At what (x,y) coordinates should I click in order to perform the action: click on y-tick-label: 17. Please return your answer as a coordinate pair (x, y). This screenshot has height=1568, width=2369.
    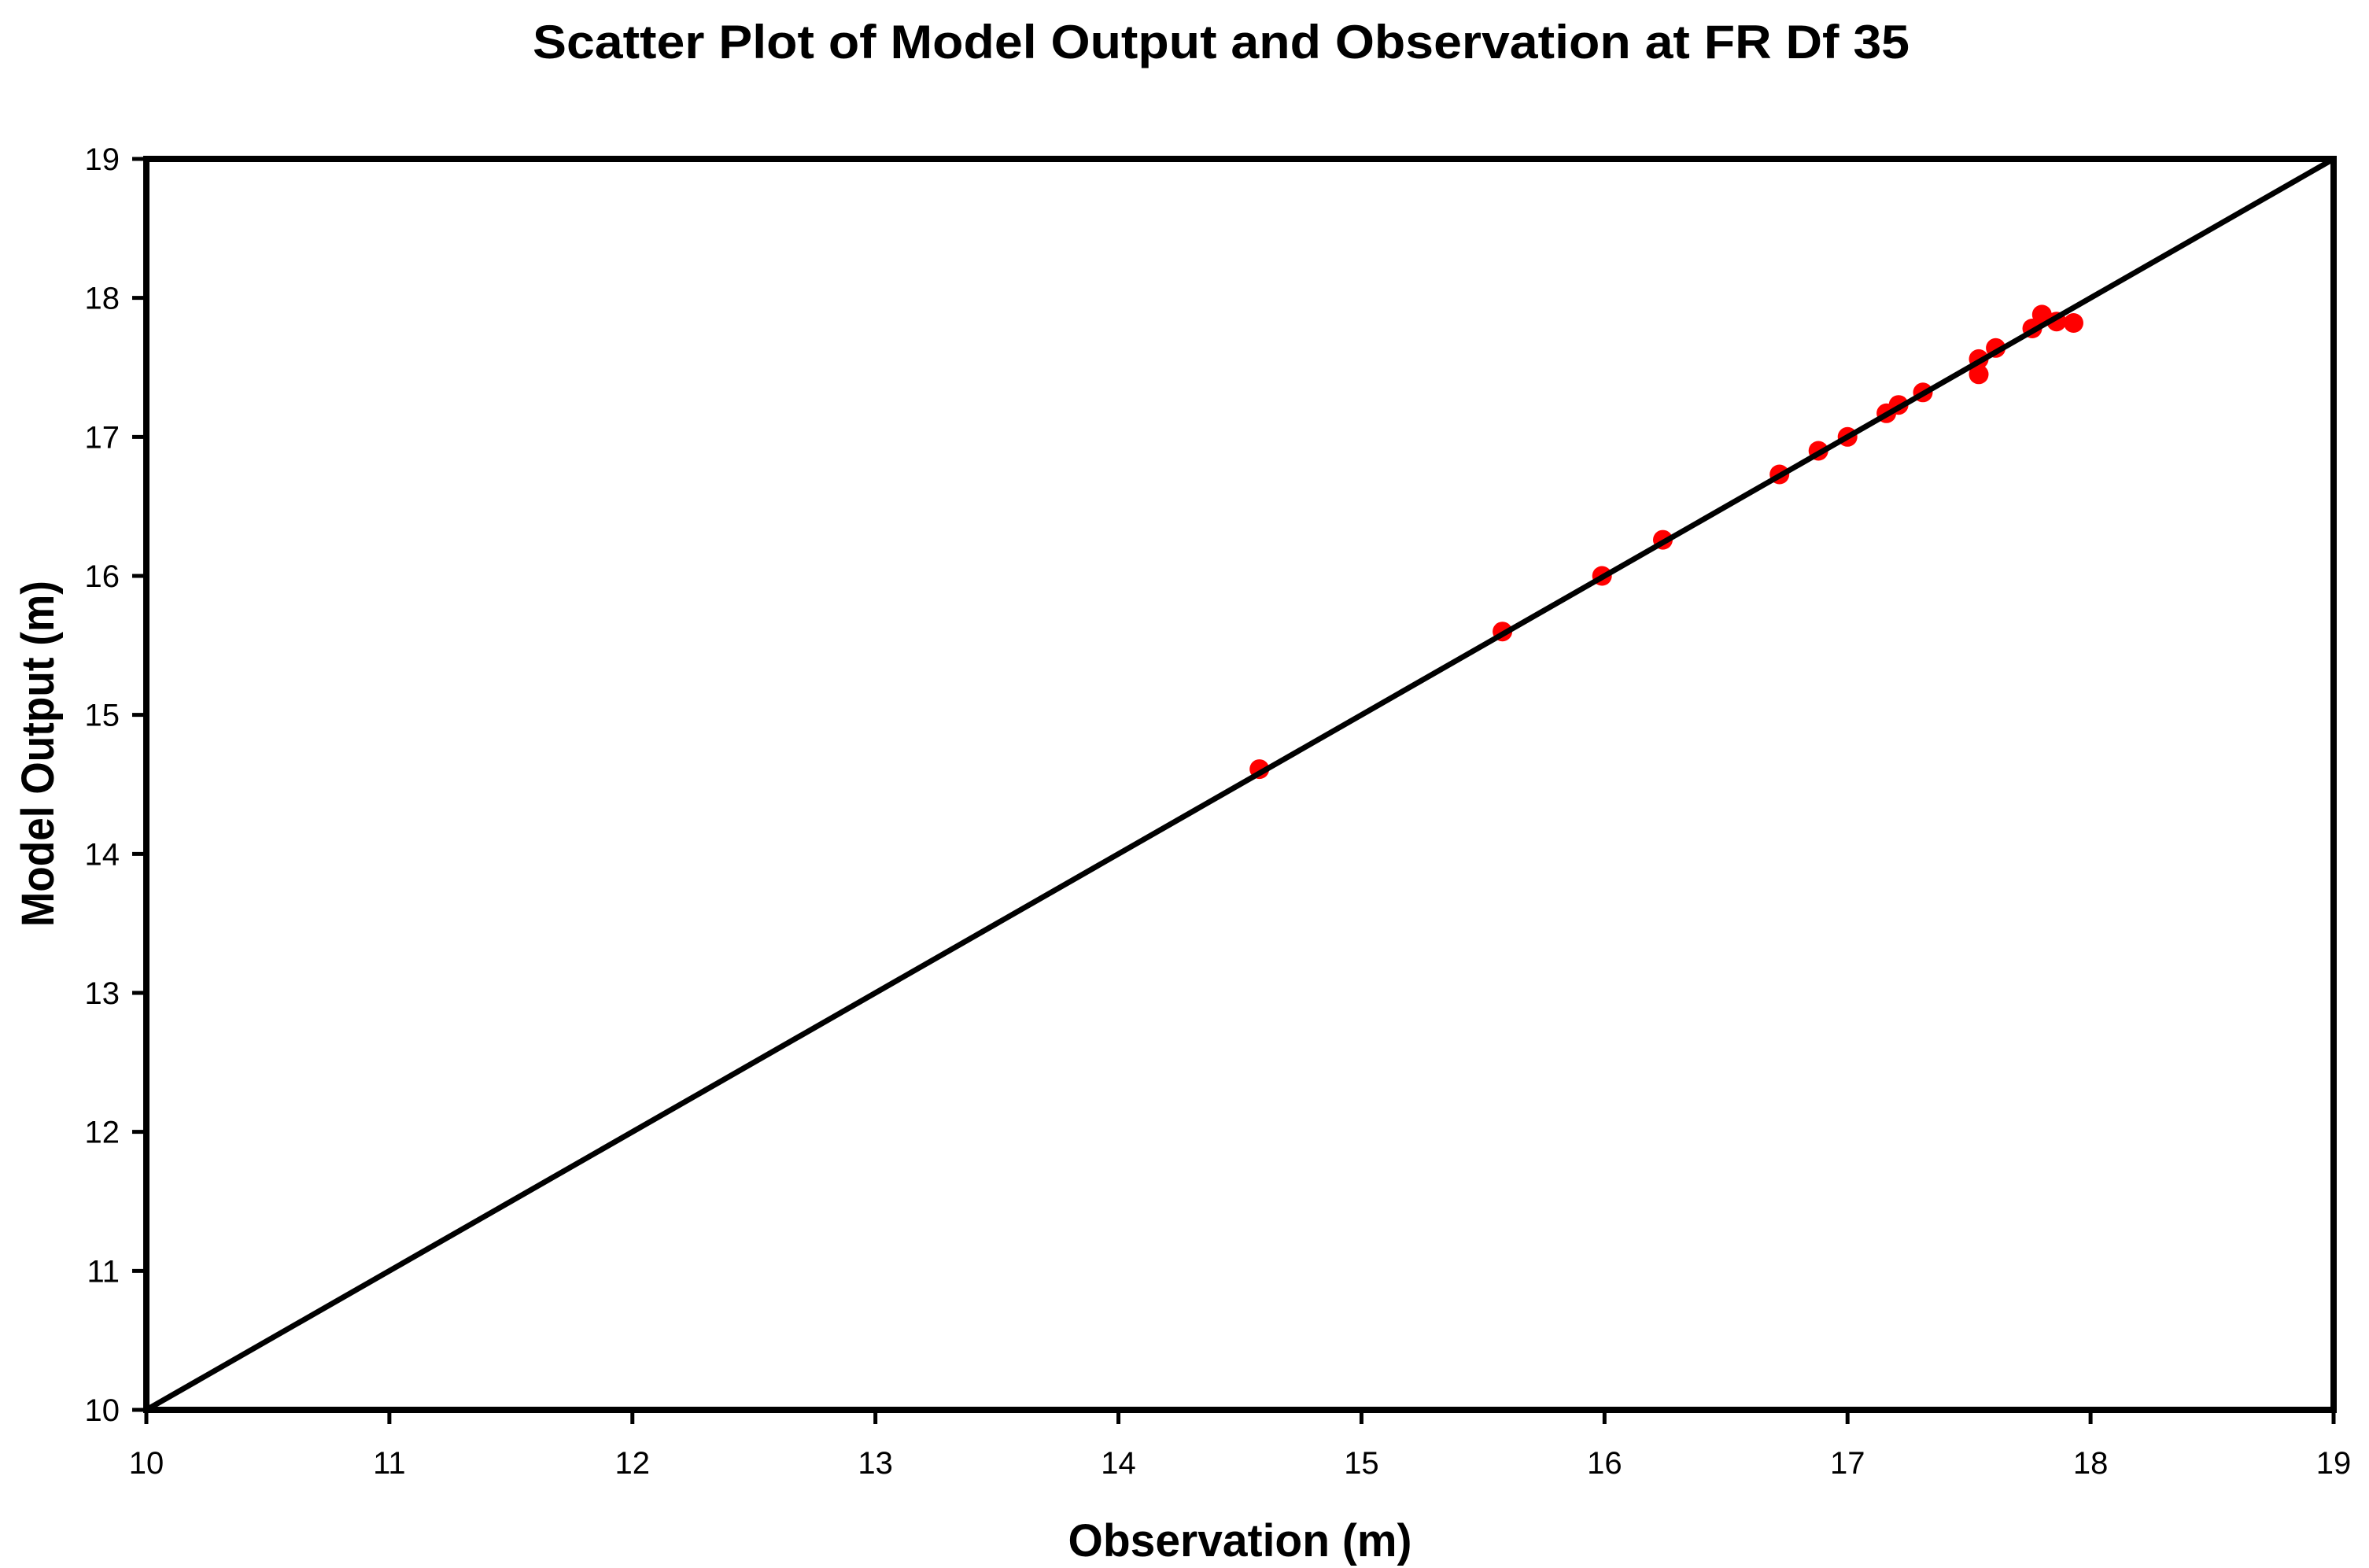
    Looking at the image, I should click on (102, 437).